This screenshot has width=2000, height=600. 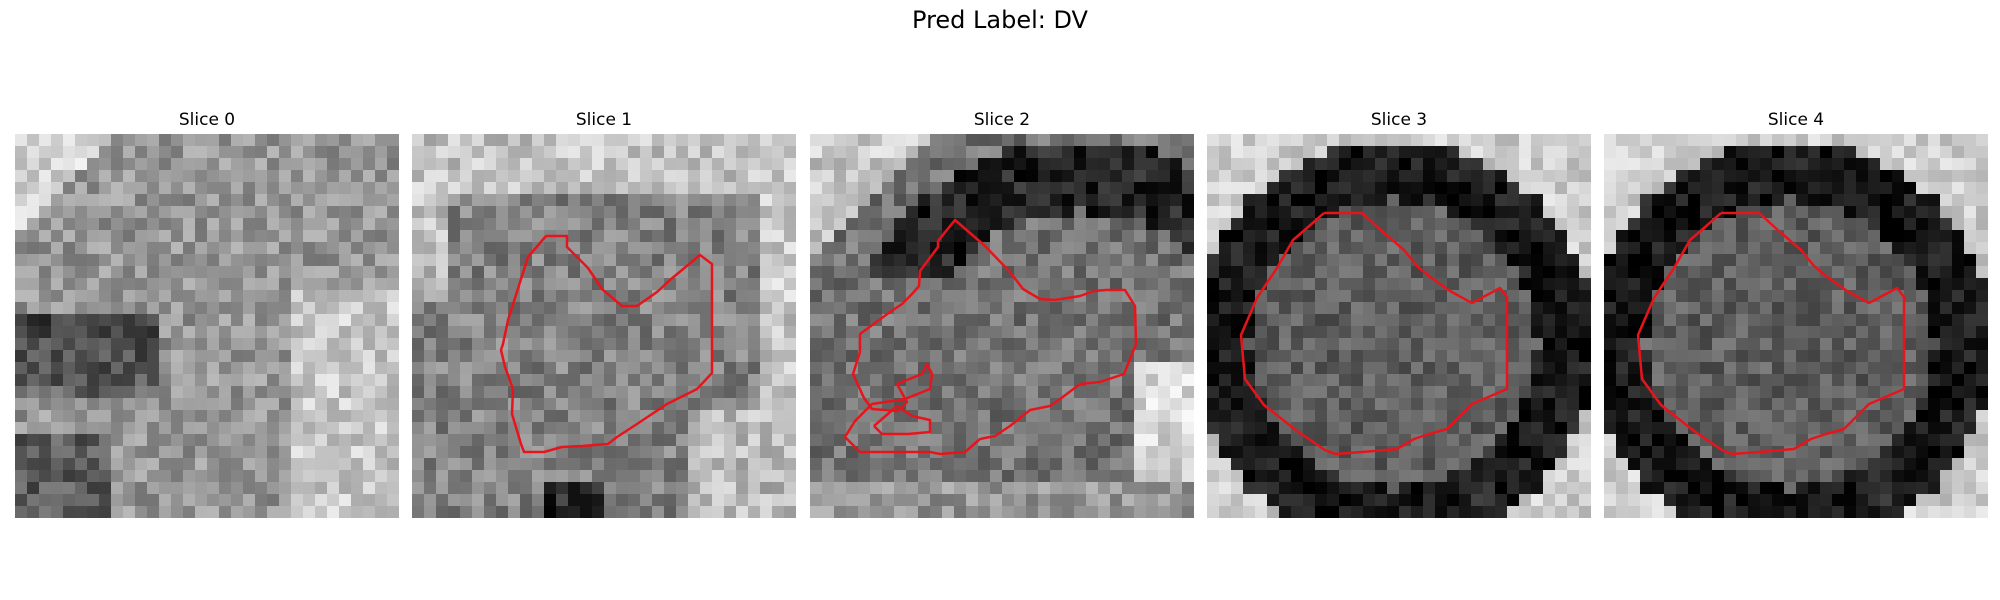 I want to click on slice-title: Slice 3, so click(x=1399, y=120).